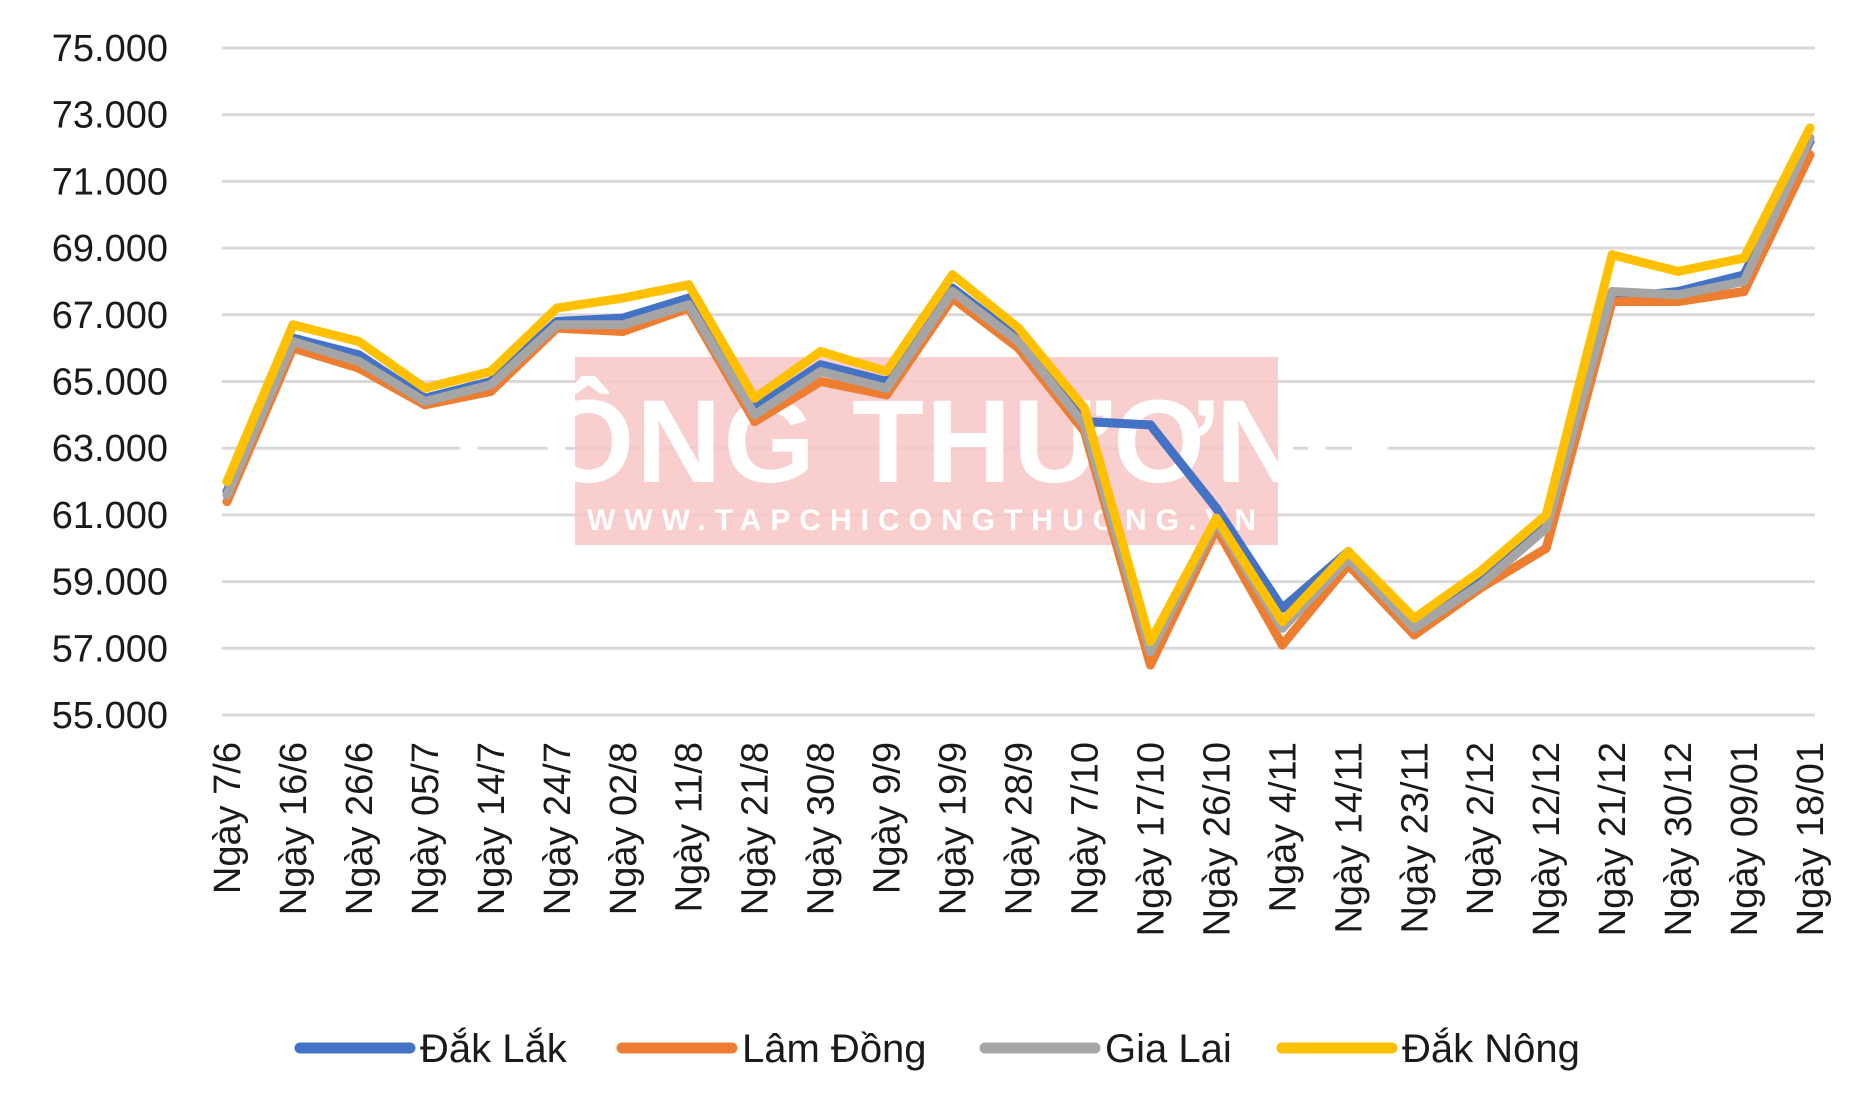 This screenshot has height=1104, width=1850. I want to click on x-tick-label: Ngày 16/6, so click(294, 828).